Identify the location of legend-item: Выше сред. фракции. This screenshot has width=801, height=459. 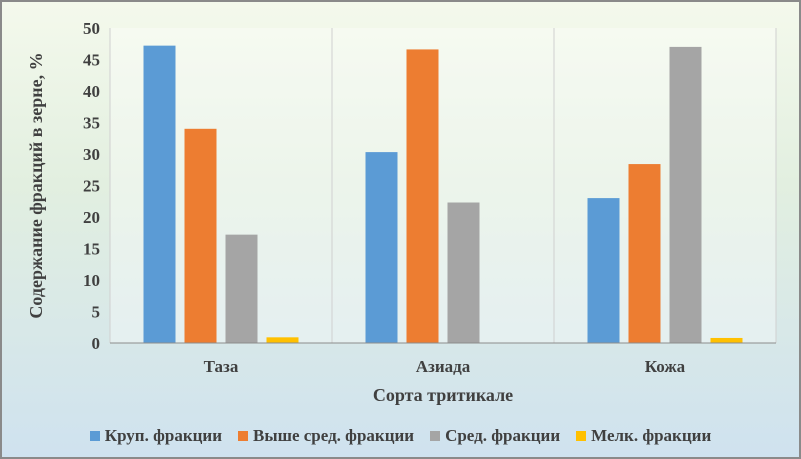
(326, 436).